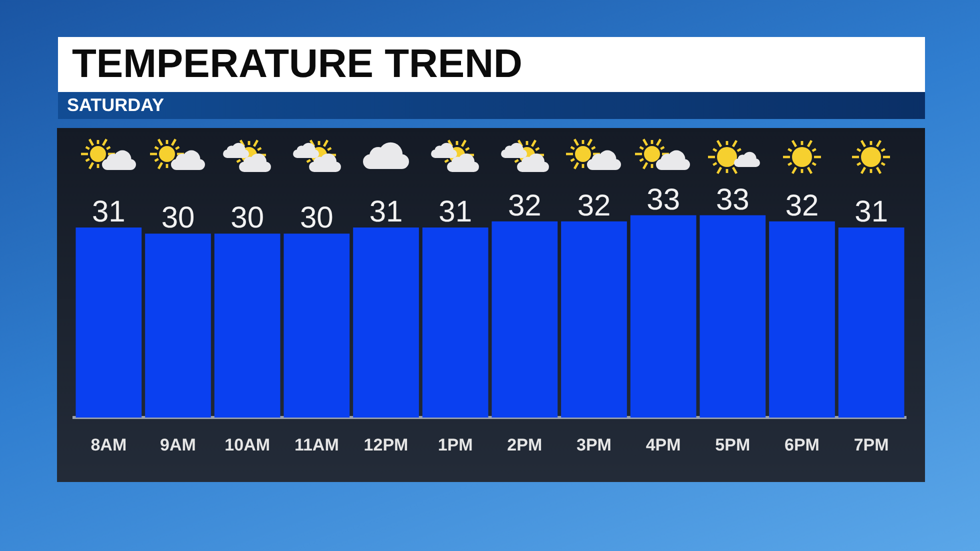 This screenshot has width=980, height=551. I want to click on x-tick-label: 7PM, so click(871, 444).